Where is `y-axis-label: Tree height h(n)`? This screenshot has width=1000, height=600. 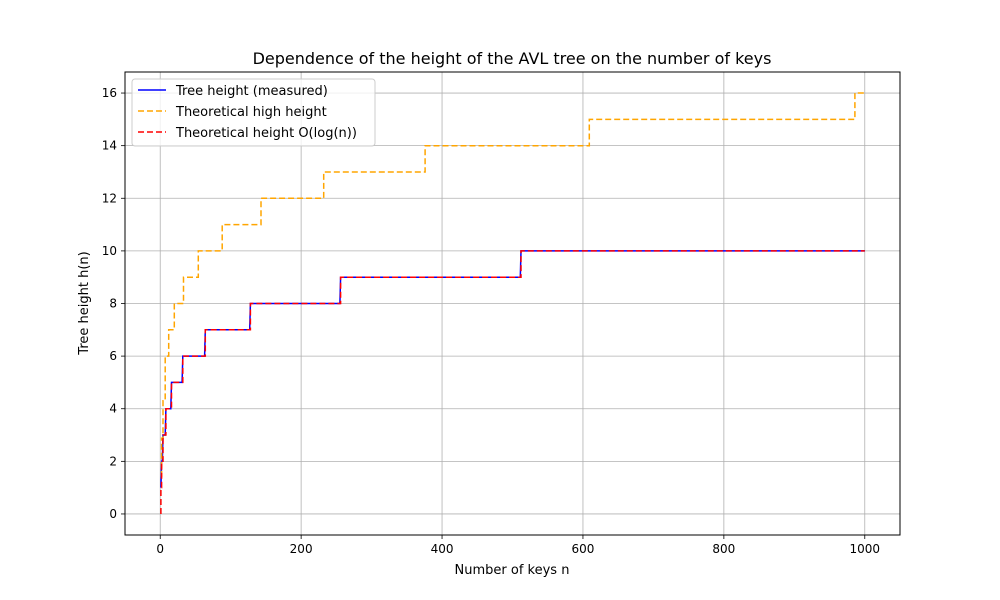
y-axis-label: Tree height h(n) is located at coordinates (84, 303).